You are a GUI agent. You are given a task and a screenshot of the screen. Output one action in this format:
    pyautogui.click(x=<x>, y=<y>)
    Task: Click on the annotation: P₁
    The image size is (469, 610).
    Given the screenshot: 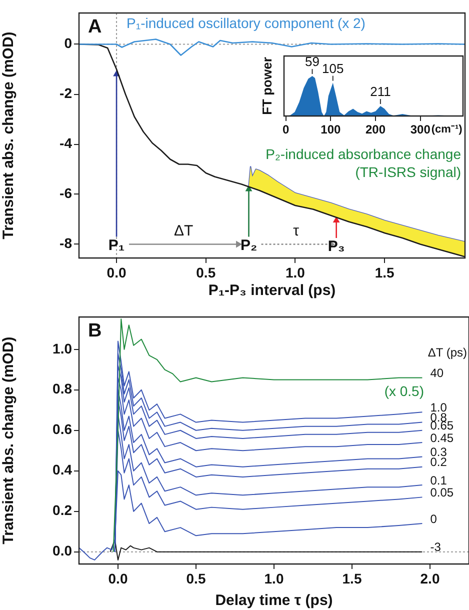 What is the action you would take?
    pyautogui.click(x=116, y=245)
    